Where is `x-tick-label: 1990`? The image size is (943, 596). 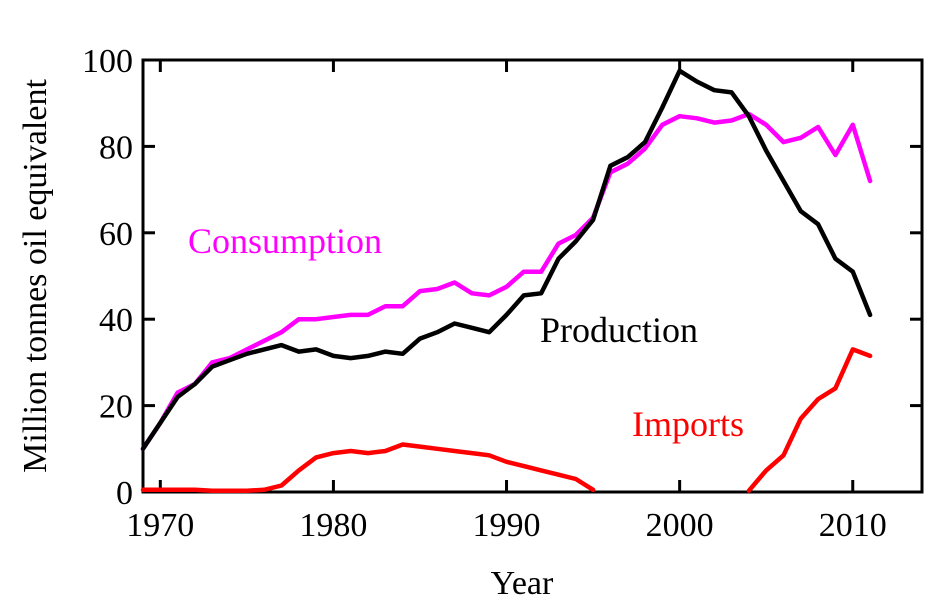 x-tick-label: 1990 is located at coordinates (507, 525).